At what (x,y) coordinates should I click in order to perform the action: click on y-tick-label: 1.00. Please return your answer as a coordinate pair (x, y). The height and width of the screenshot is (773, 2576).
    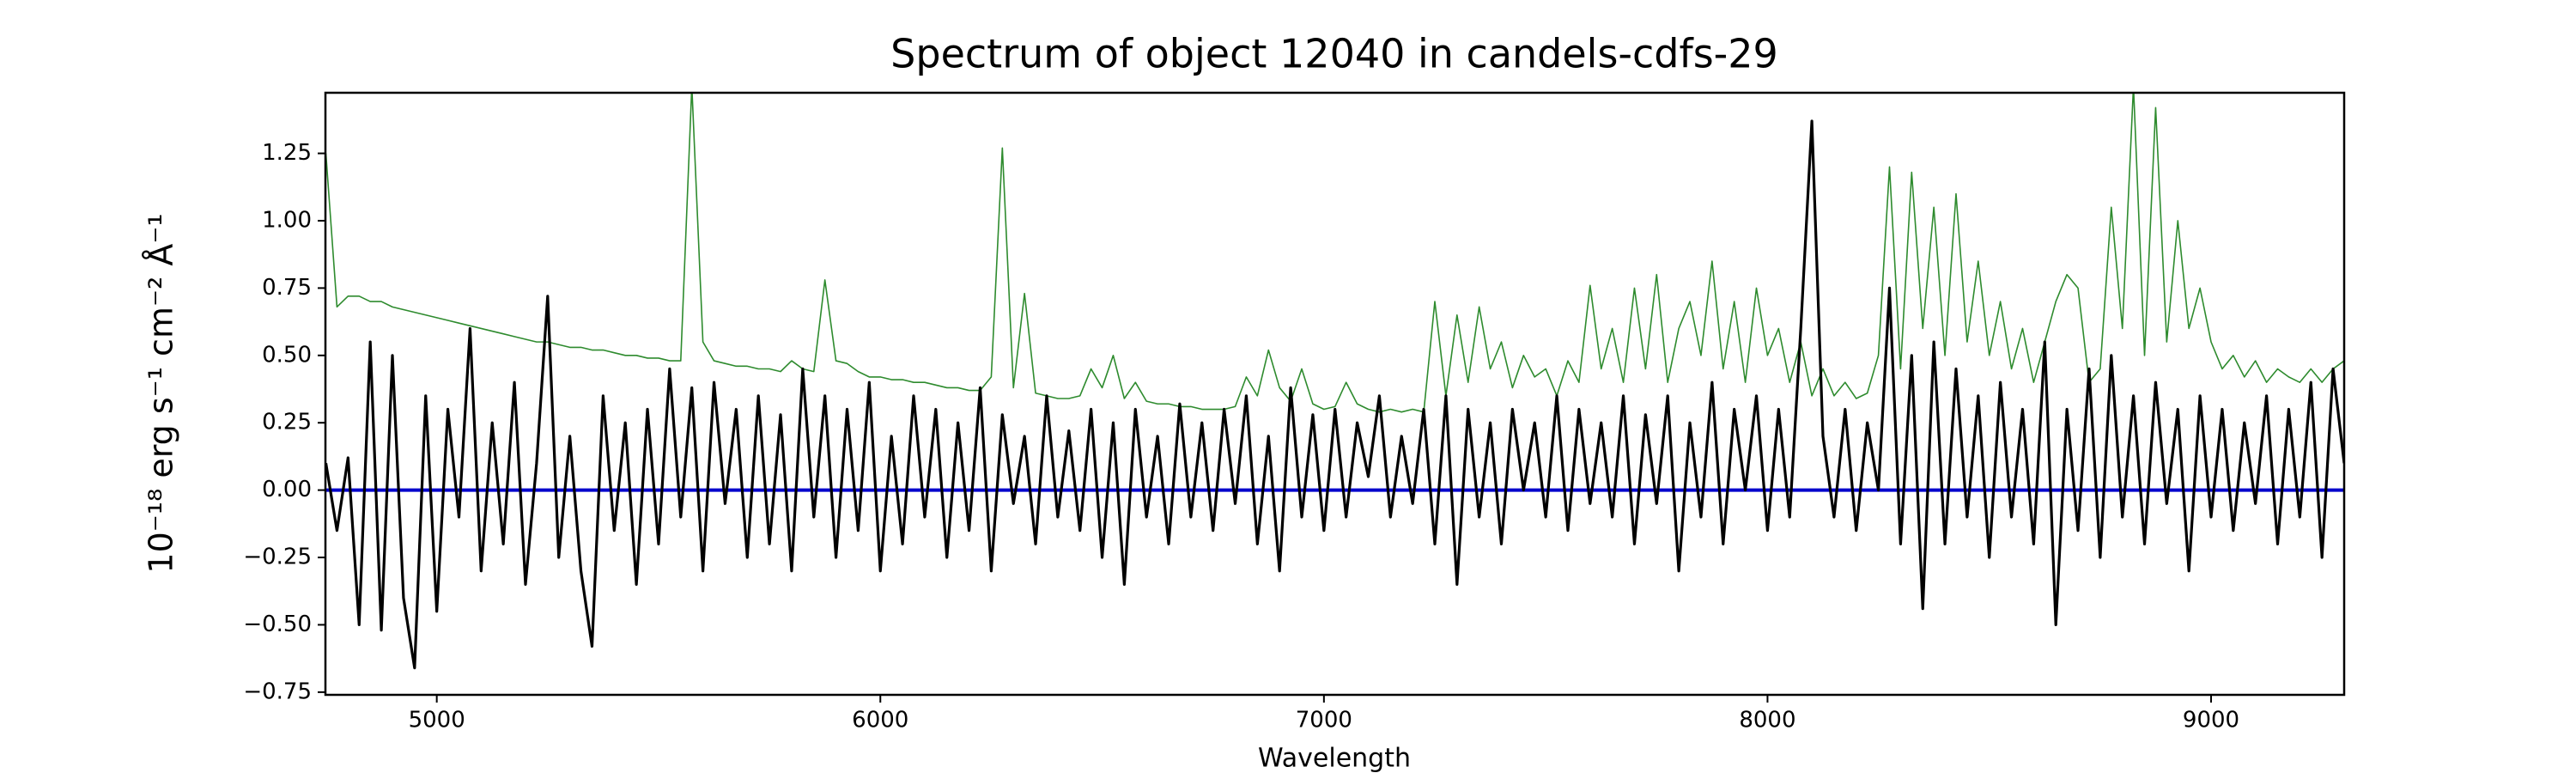
    Looking at the image, I should click on (287, 220).